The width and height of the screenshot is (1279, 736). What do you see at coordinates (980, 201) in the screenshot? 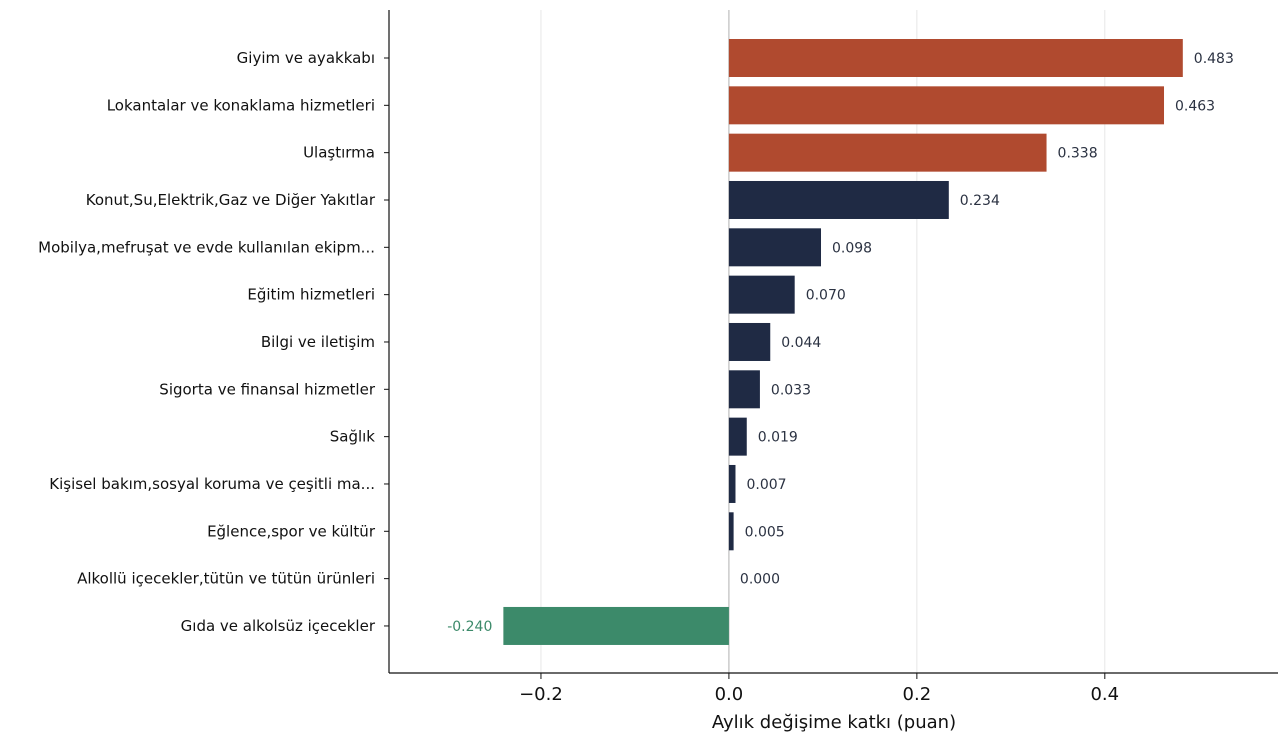
I see `value-label: 0.234` at bounding box center [980, 201].